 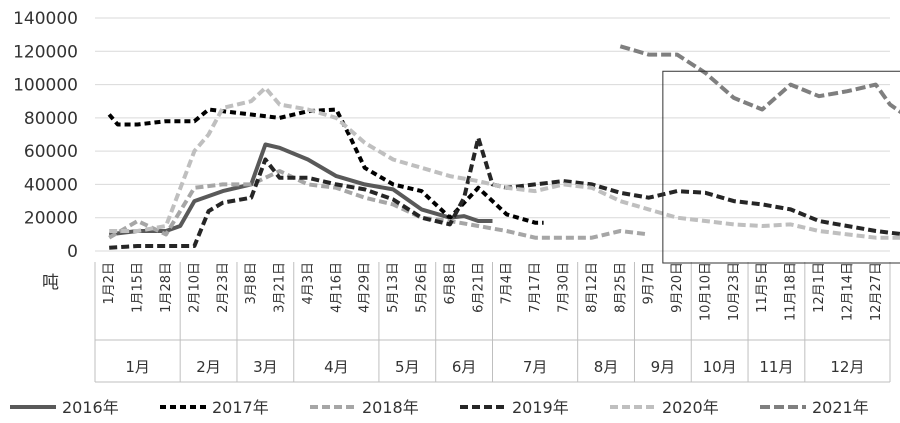 I want to click on legend-label: 2016年, so click(x=90, y=407).